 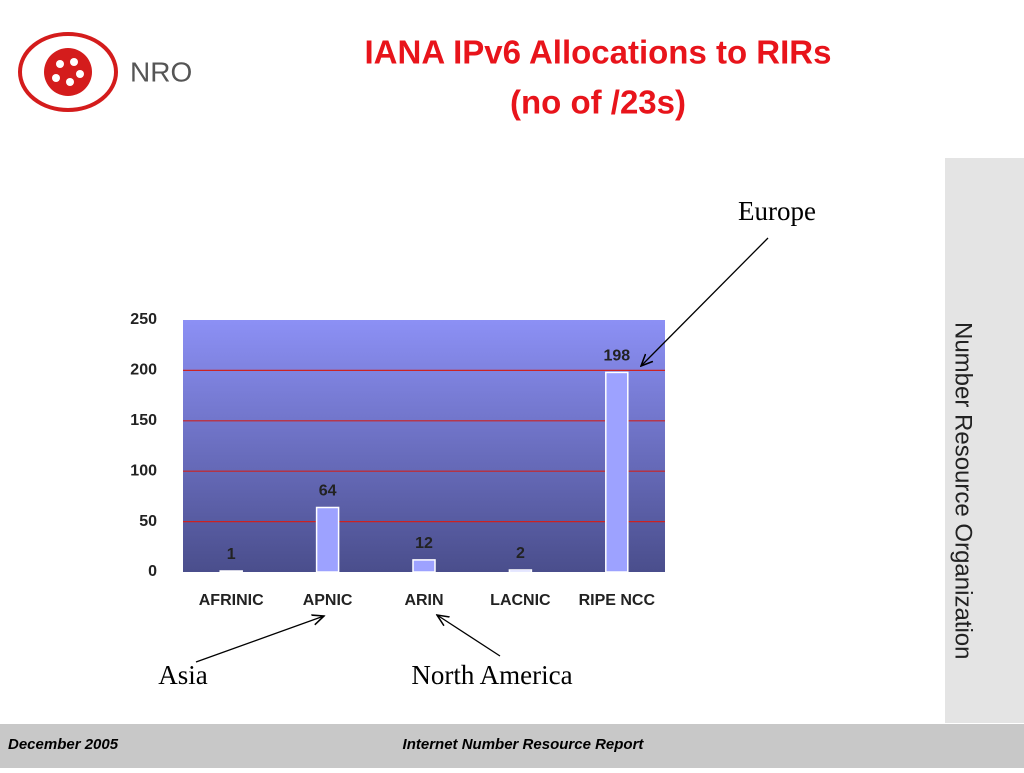 What do you see at coordinates (524, 744) in the screenshot?
I see `footer-report: Internet Number Resource Report` at bounding box center [524, 744].